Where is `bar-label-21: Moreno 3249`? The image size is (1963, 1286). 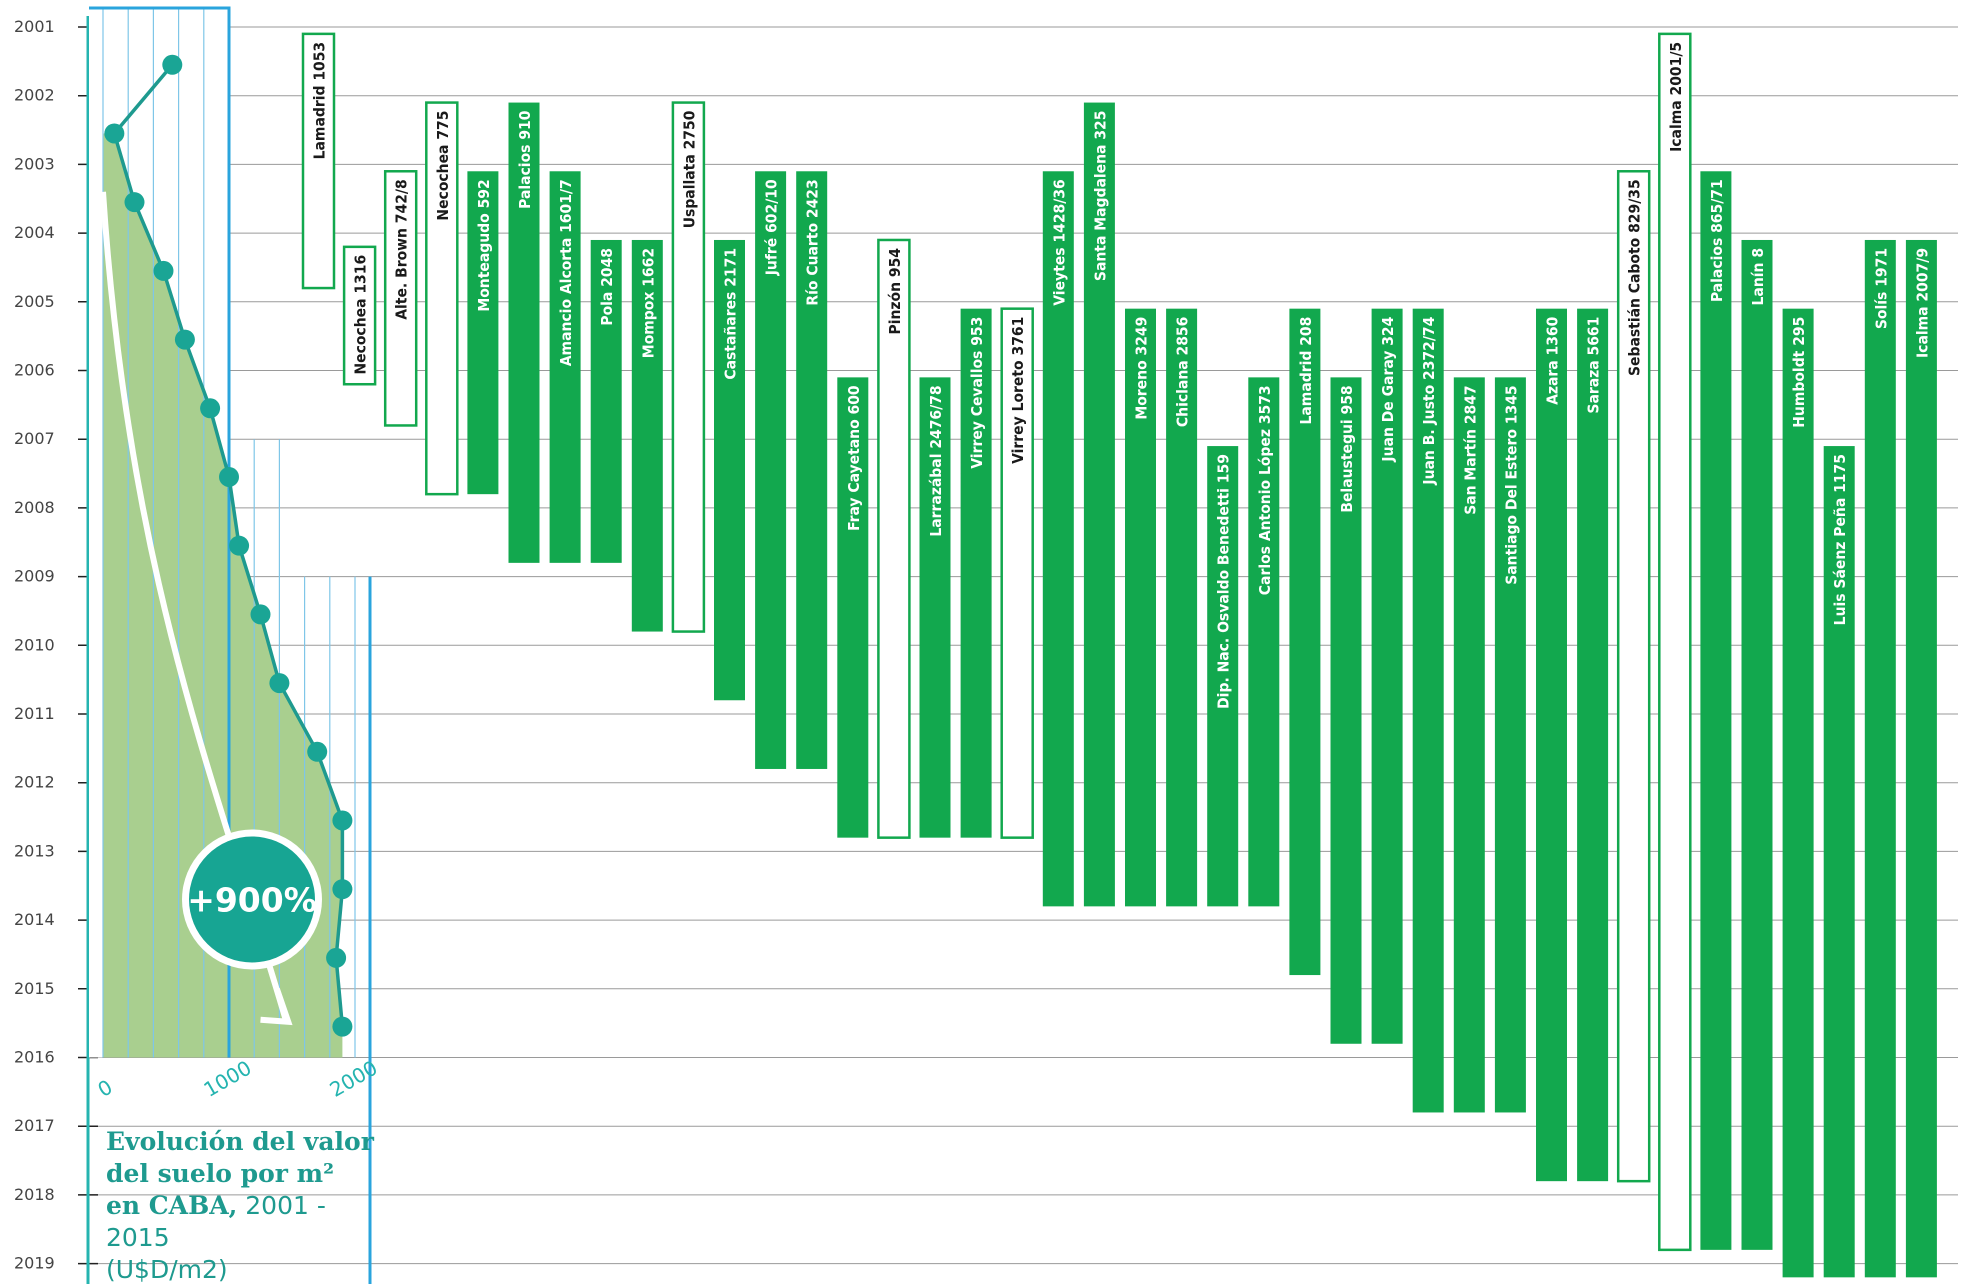 bar-label-21: Moreno 3249 is located at coordinates (1142, 368).